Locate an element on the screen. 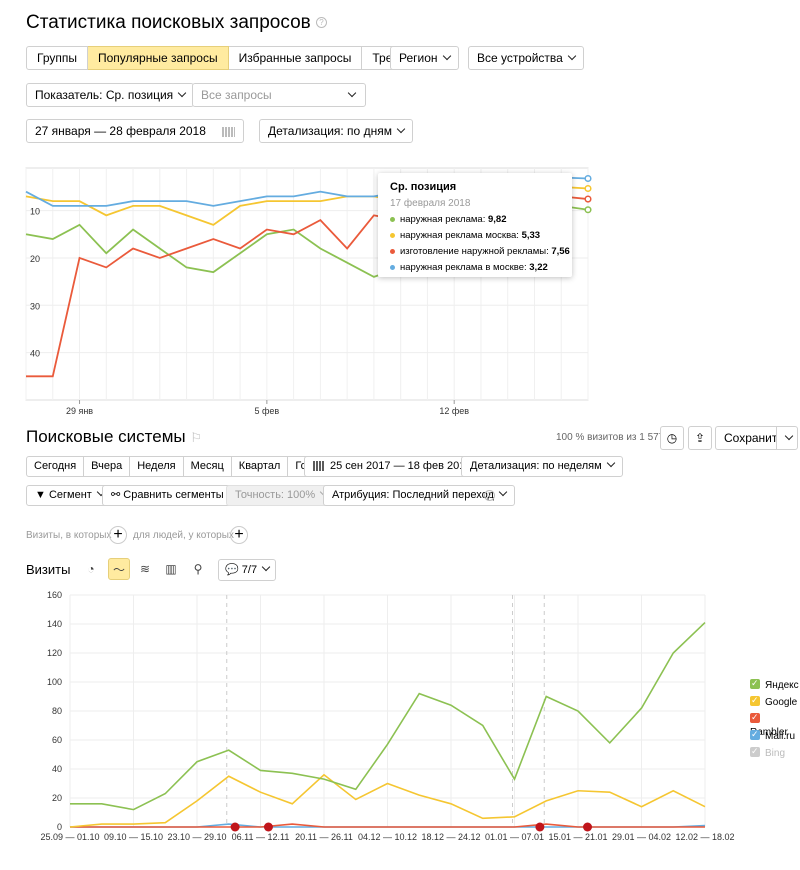 The height and width of the screenshot is (870, 800). clock-icon: ◷ is located at coordinates (672, 438).